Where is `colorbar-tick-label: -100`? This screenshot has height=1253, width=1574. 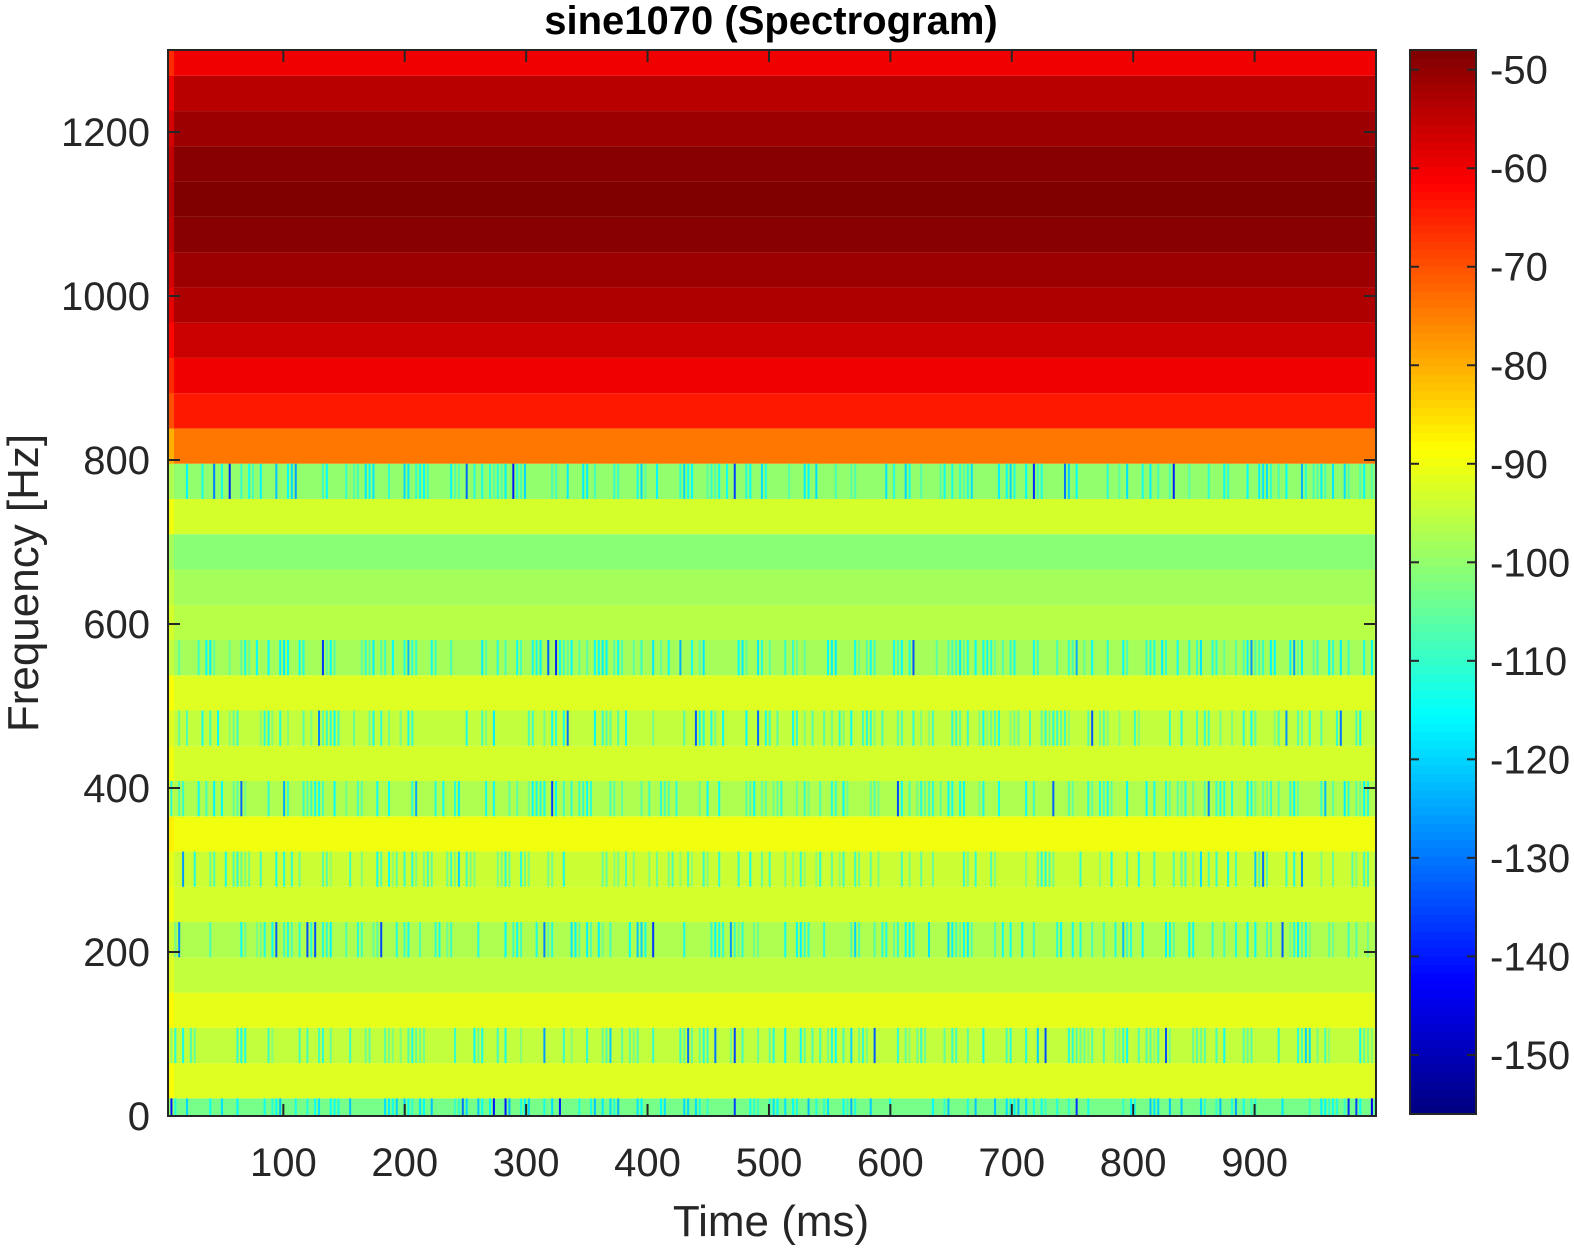 colorbar-tick-label: -100 is located at coordinates (1530, 563).